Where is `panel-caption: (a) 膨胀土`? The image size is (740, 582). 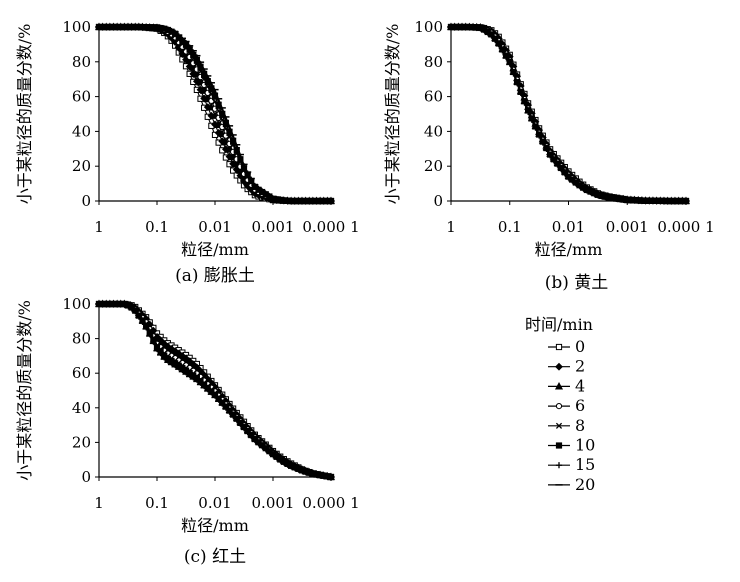
panel-caption: (a) 膨胀土 is located at coordinates (215, 276).